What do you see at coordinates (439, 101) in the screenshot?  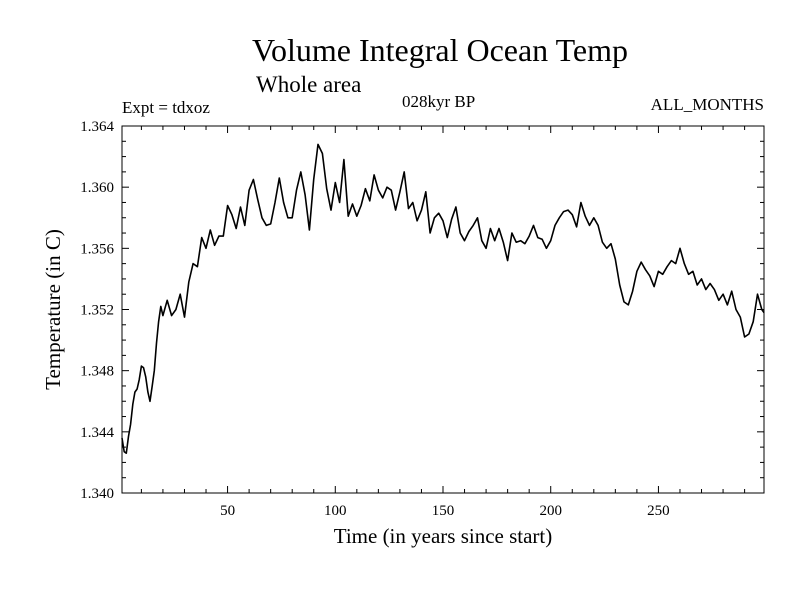 I see `period-label: 028kyr BP` at bounding box center [439, 101].